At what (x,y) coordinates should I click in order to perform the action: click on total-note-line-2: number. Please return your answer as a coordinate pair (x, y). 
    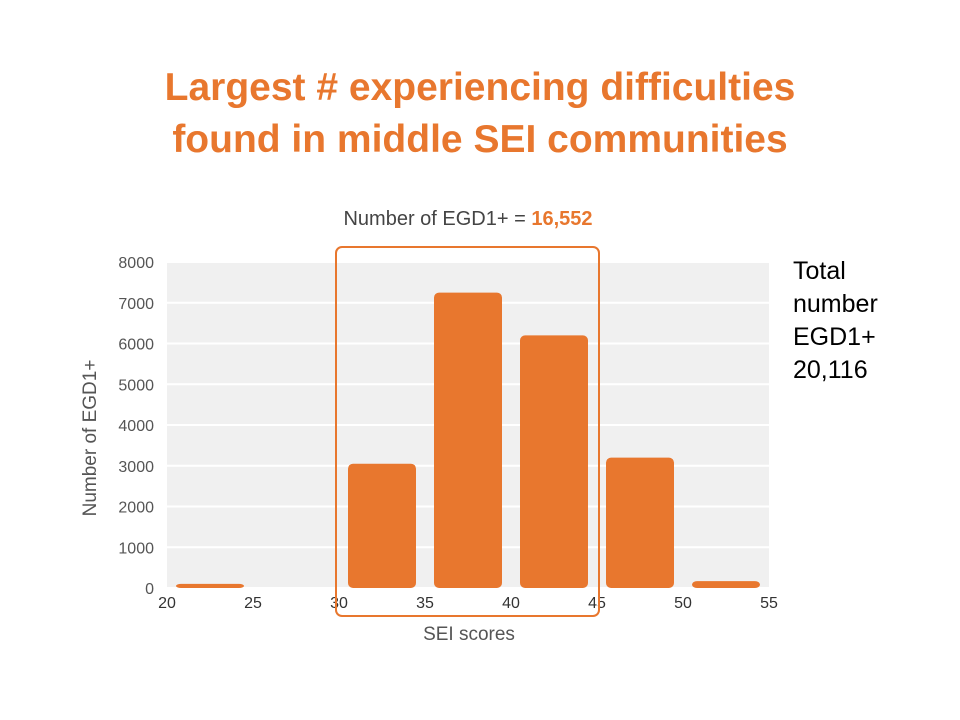
    Looking at the image, I should click on (835, 304).